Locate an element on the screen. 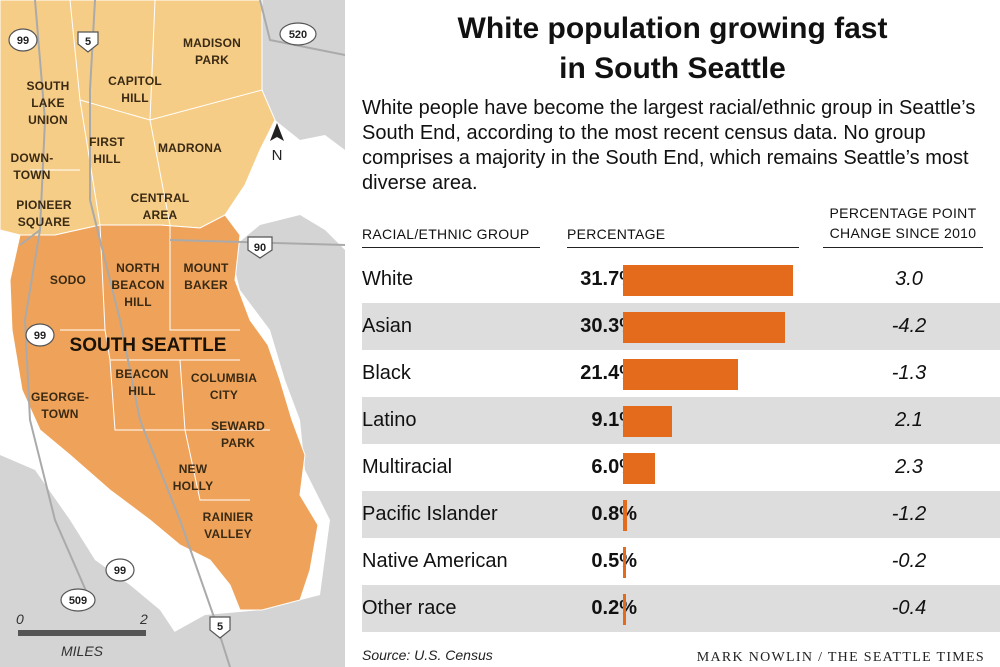 The height and width of the screenshot is (667, 1000). scale-unit-label: MILES is located at coordinates (82, 651).